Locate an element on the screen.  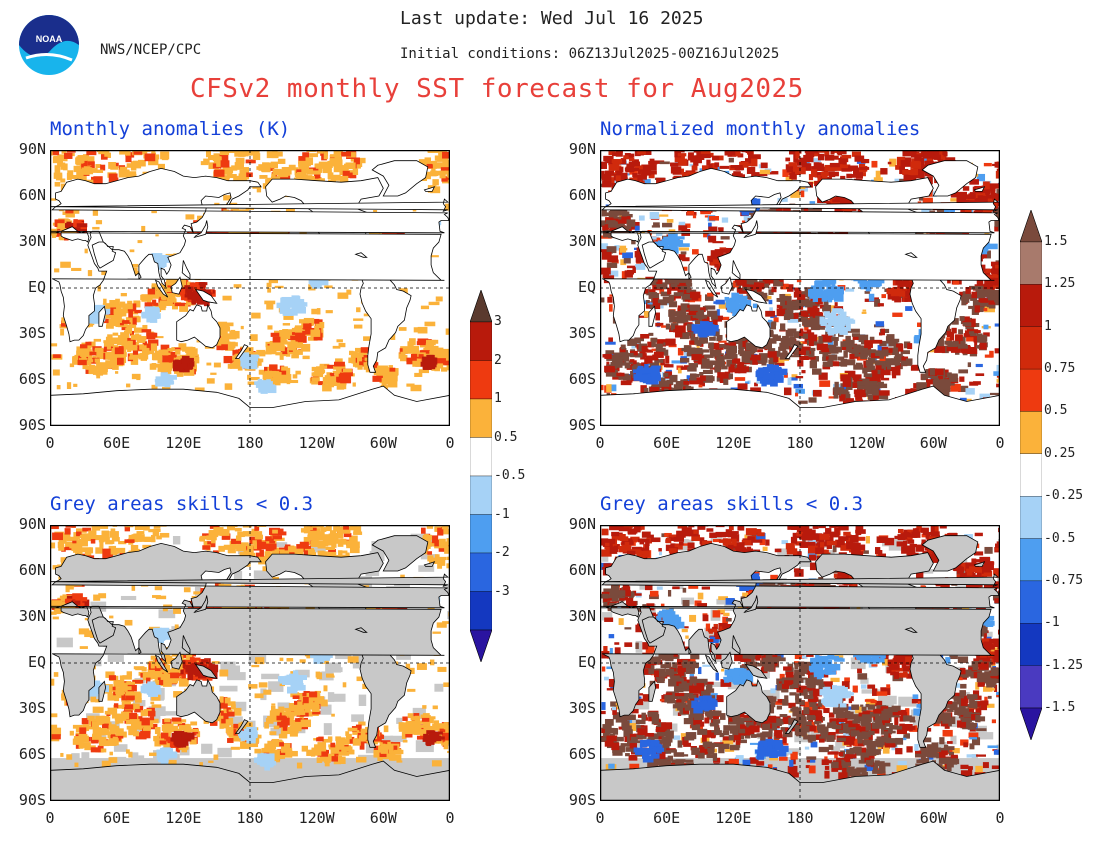
page-title: CFSv2 monthly SST forecast for Aug2025 is located at coordinates (497, 89).